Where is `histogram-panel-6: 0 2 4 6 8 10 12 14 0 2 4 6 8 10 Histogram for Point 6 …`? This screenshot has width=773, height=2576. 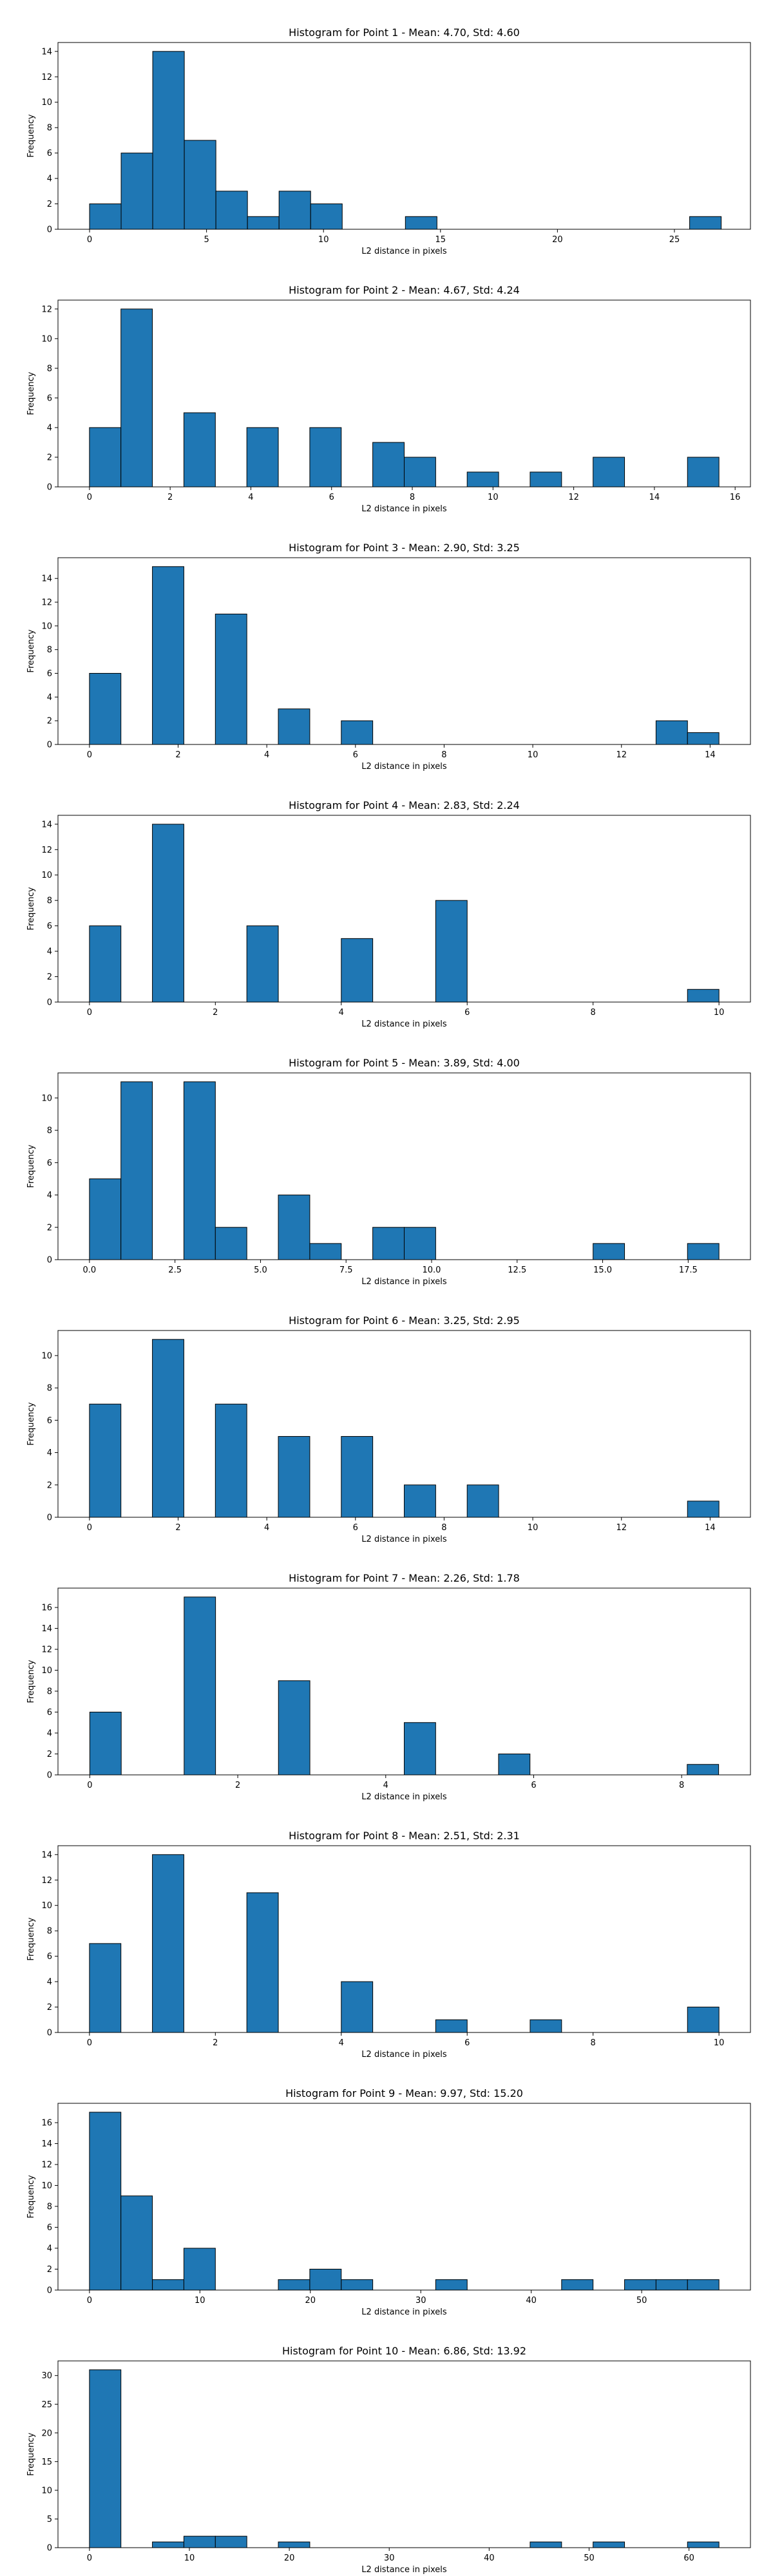 histogram-panel-6: 0 2 4 6 8 10 12 14 0 2 4 6 8 10 Histogram for Point 6 … is located at coordinates (388, 1429).